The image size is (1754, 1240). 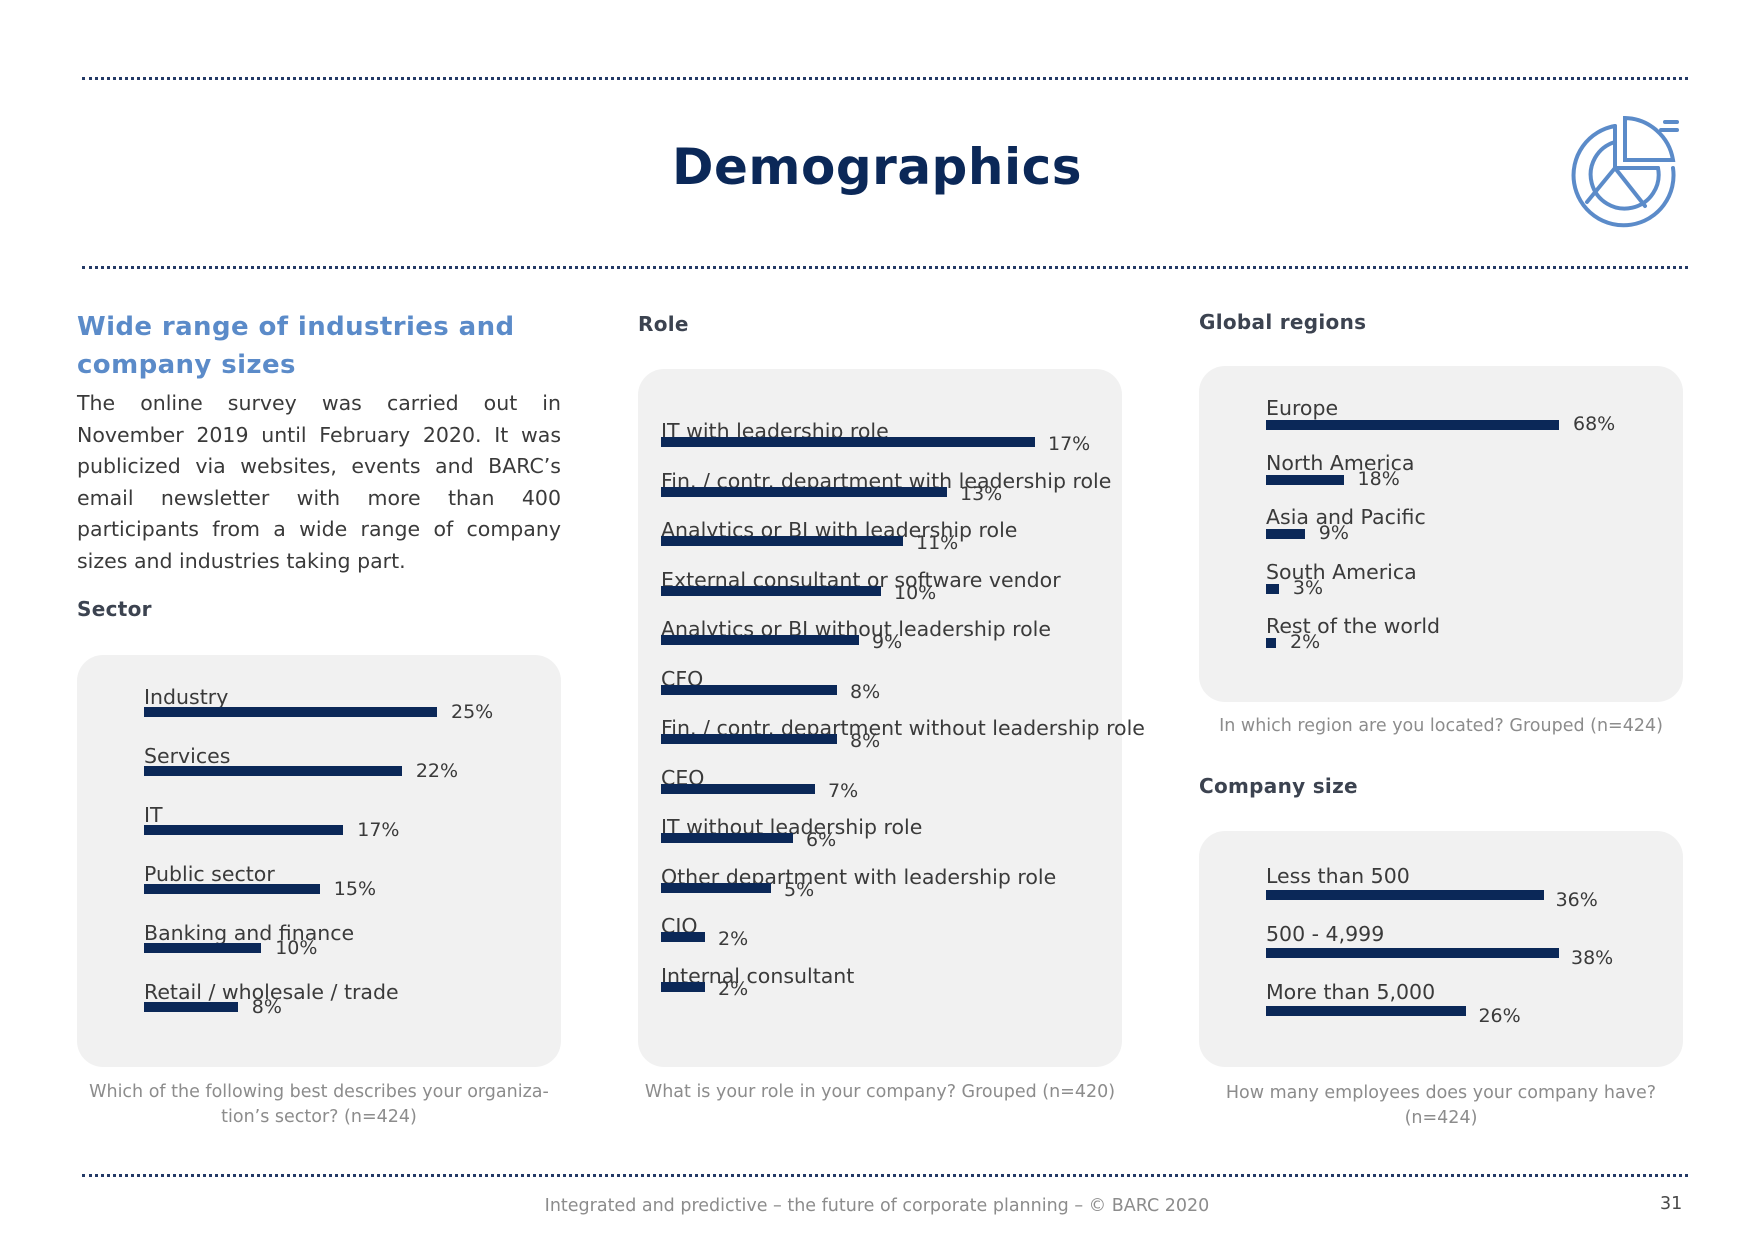 I want to click on role-value-label: 10%, so click(x=915, y=592).